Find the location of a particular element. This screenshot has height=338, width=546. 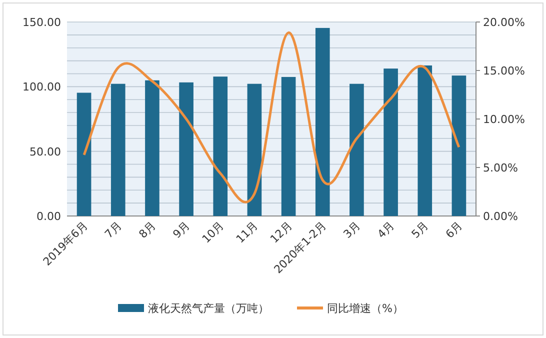

legend-label: 液化天然气产量（万吨） is located at coordinates (208, 308).